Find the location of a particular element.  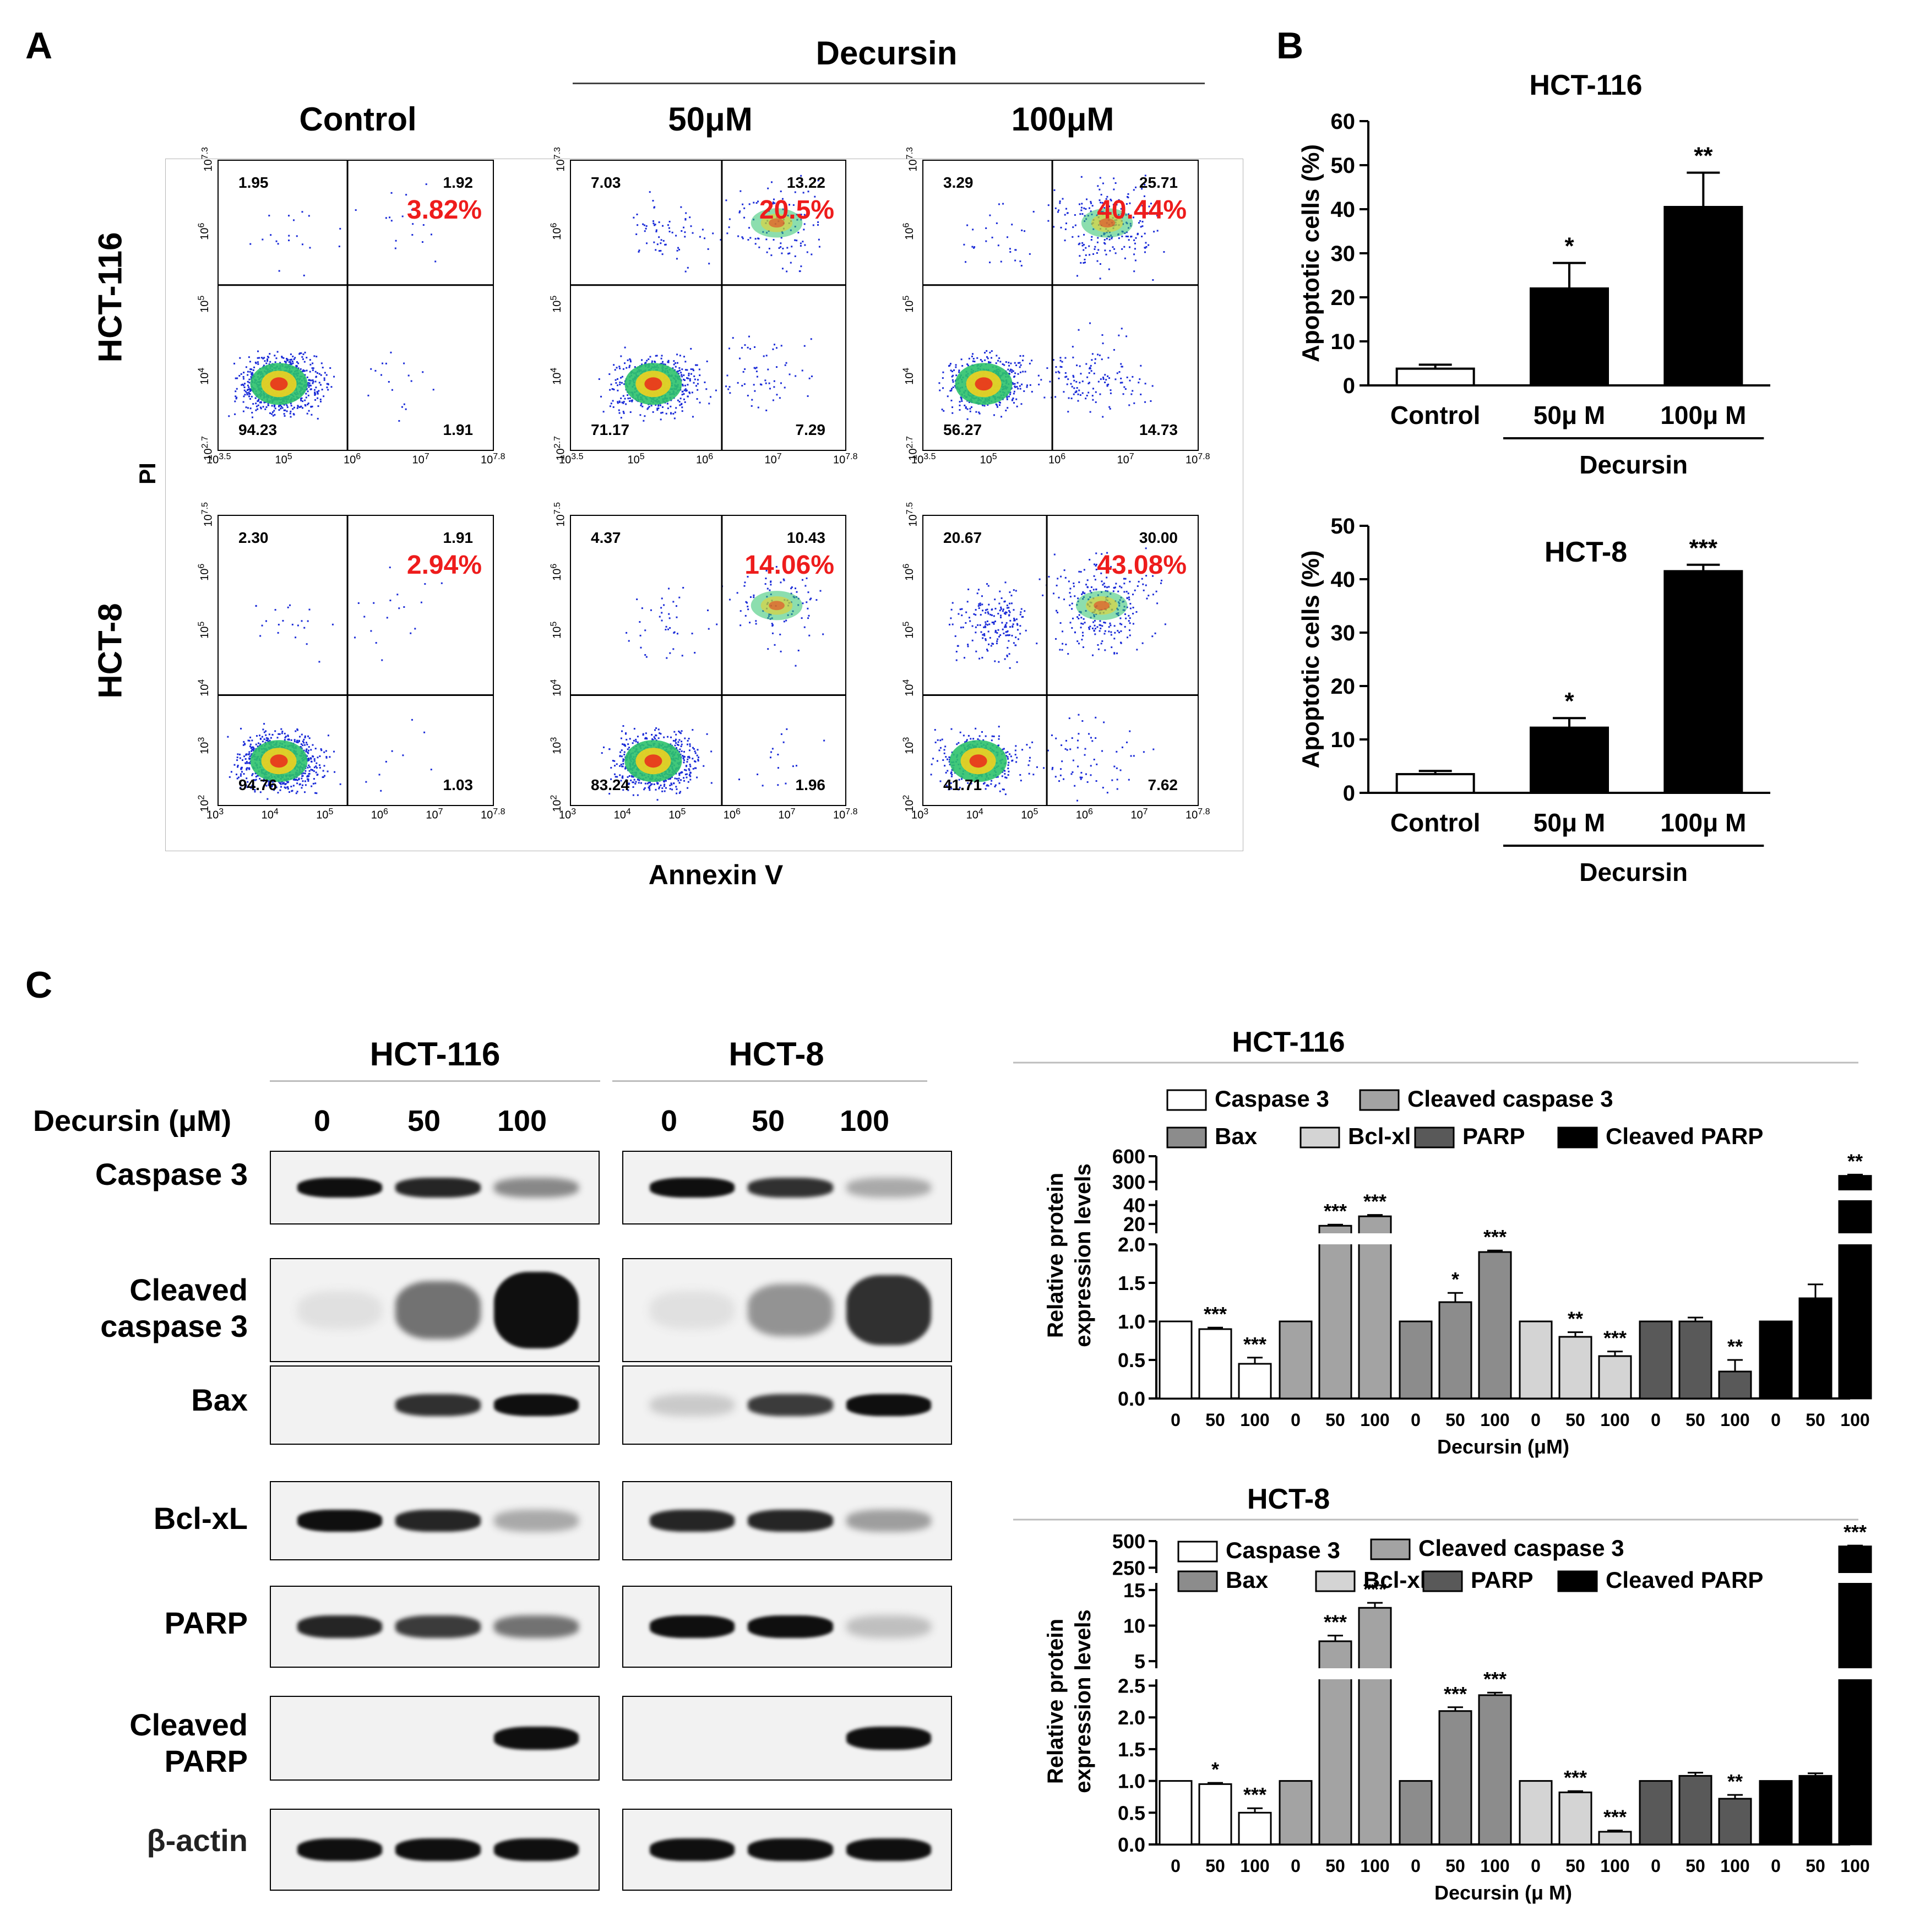

quadrant-lr: 1.96 is located at coordinates (810, 784).